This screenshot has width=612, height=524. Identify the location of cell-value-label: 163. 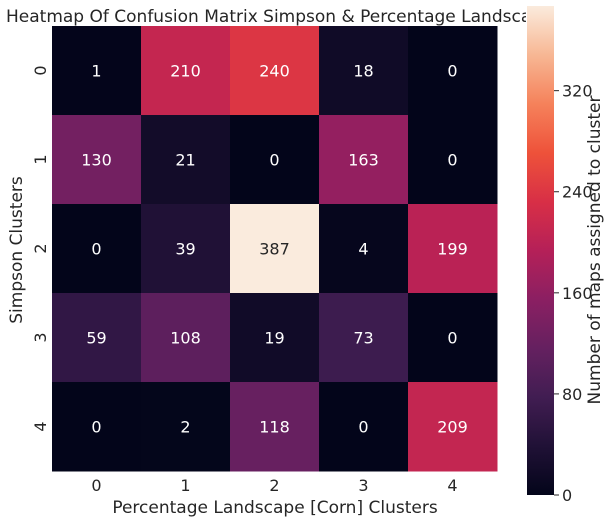
(363, 160).